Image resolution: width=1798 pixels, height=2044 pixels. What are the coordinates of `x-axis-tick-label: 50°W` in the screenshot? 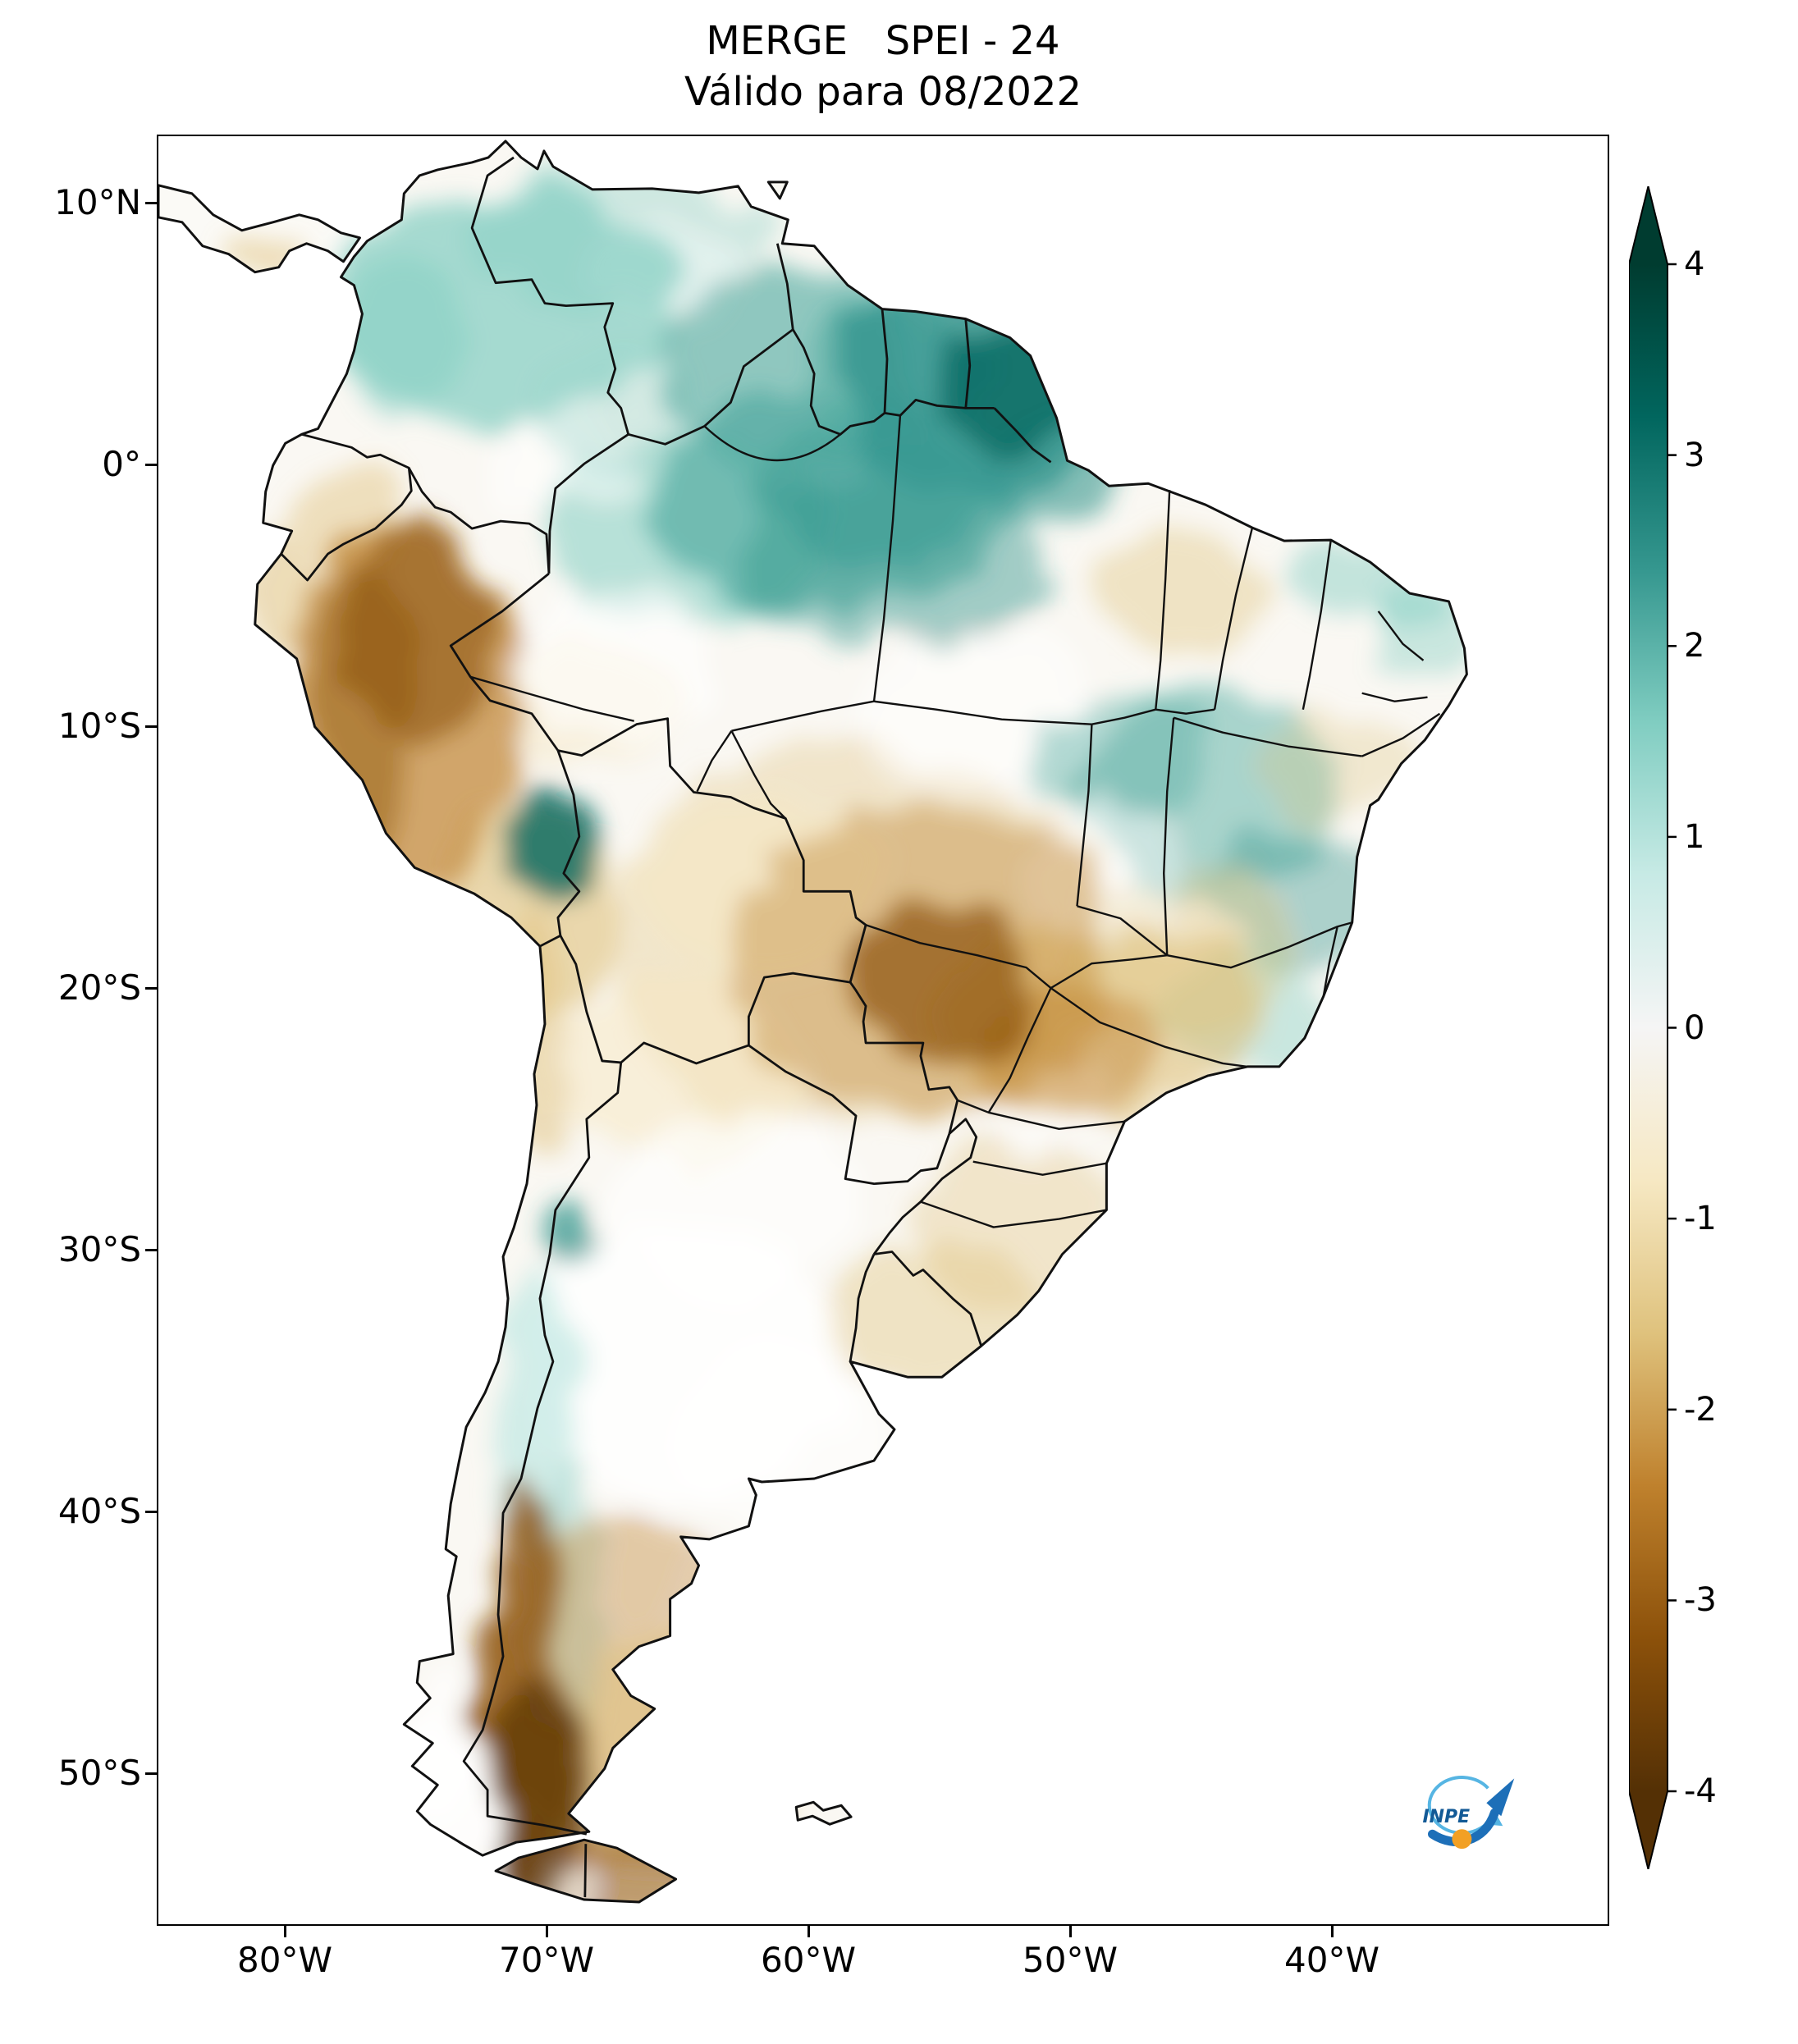 It's located at (1070, 1960).